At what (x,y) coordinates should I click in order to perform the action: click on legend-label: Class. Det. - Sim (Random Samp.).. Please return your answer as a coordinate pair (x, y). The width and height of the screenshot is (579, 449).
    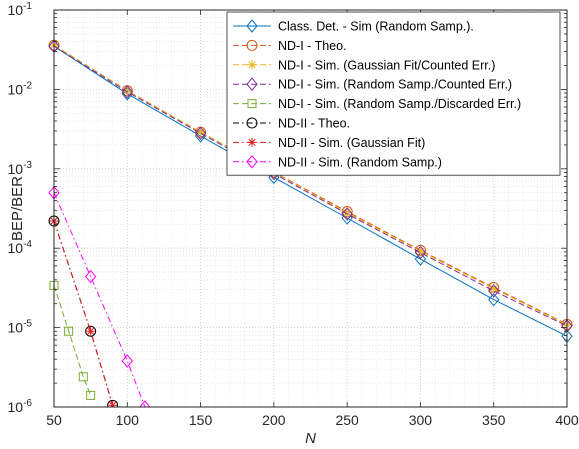
    Looking at the image, I should click on (376, 27).